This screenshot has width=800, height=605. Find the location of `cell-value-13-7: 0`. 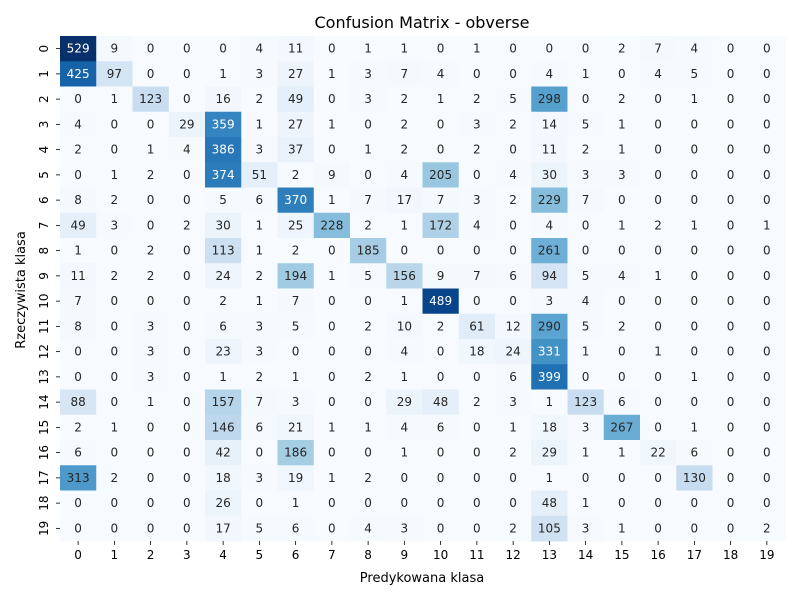

cell-value-13-7: 0 is located at coordinates (332, 377).